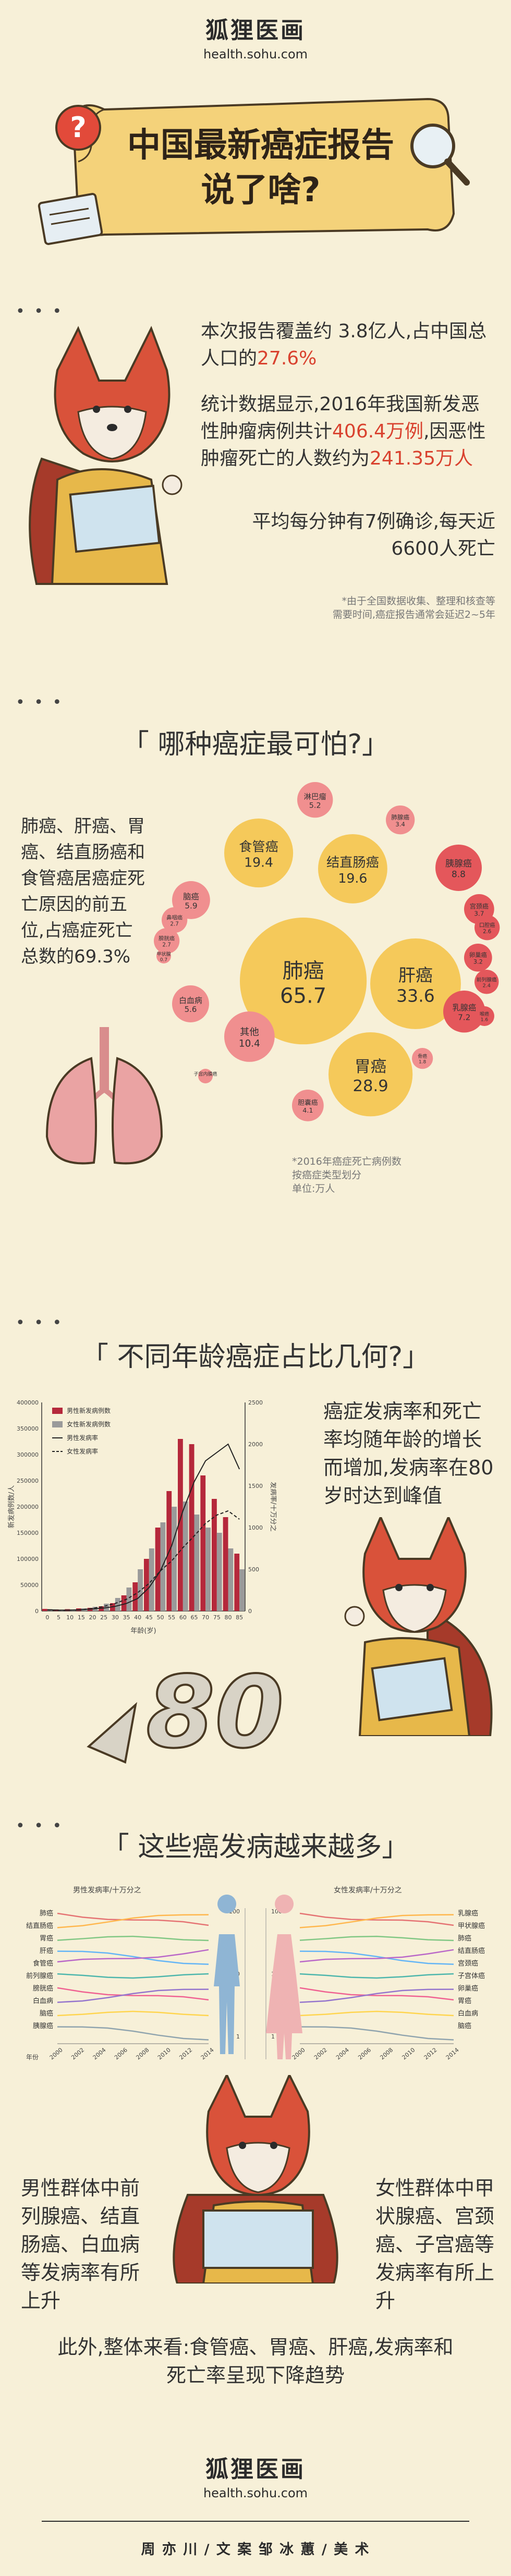 Image resolution: width=511 pixels, height=2576 pixels. I want to click on bubble-label: 宫颈癌, so click(479, 906).